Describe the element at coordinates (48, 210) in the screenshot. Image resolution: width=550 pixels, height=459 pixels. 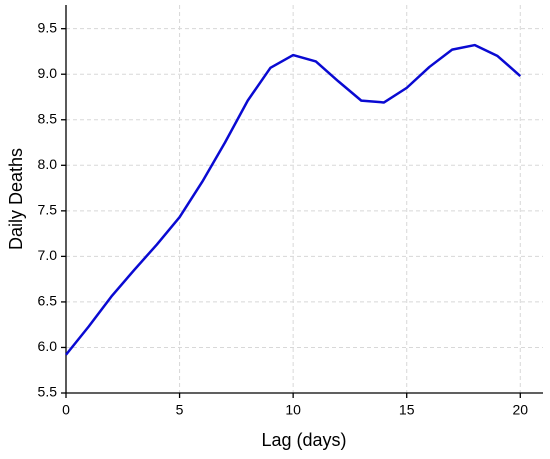
I see `y-tick-label: 7.5` at that location.